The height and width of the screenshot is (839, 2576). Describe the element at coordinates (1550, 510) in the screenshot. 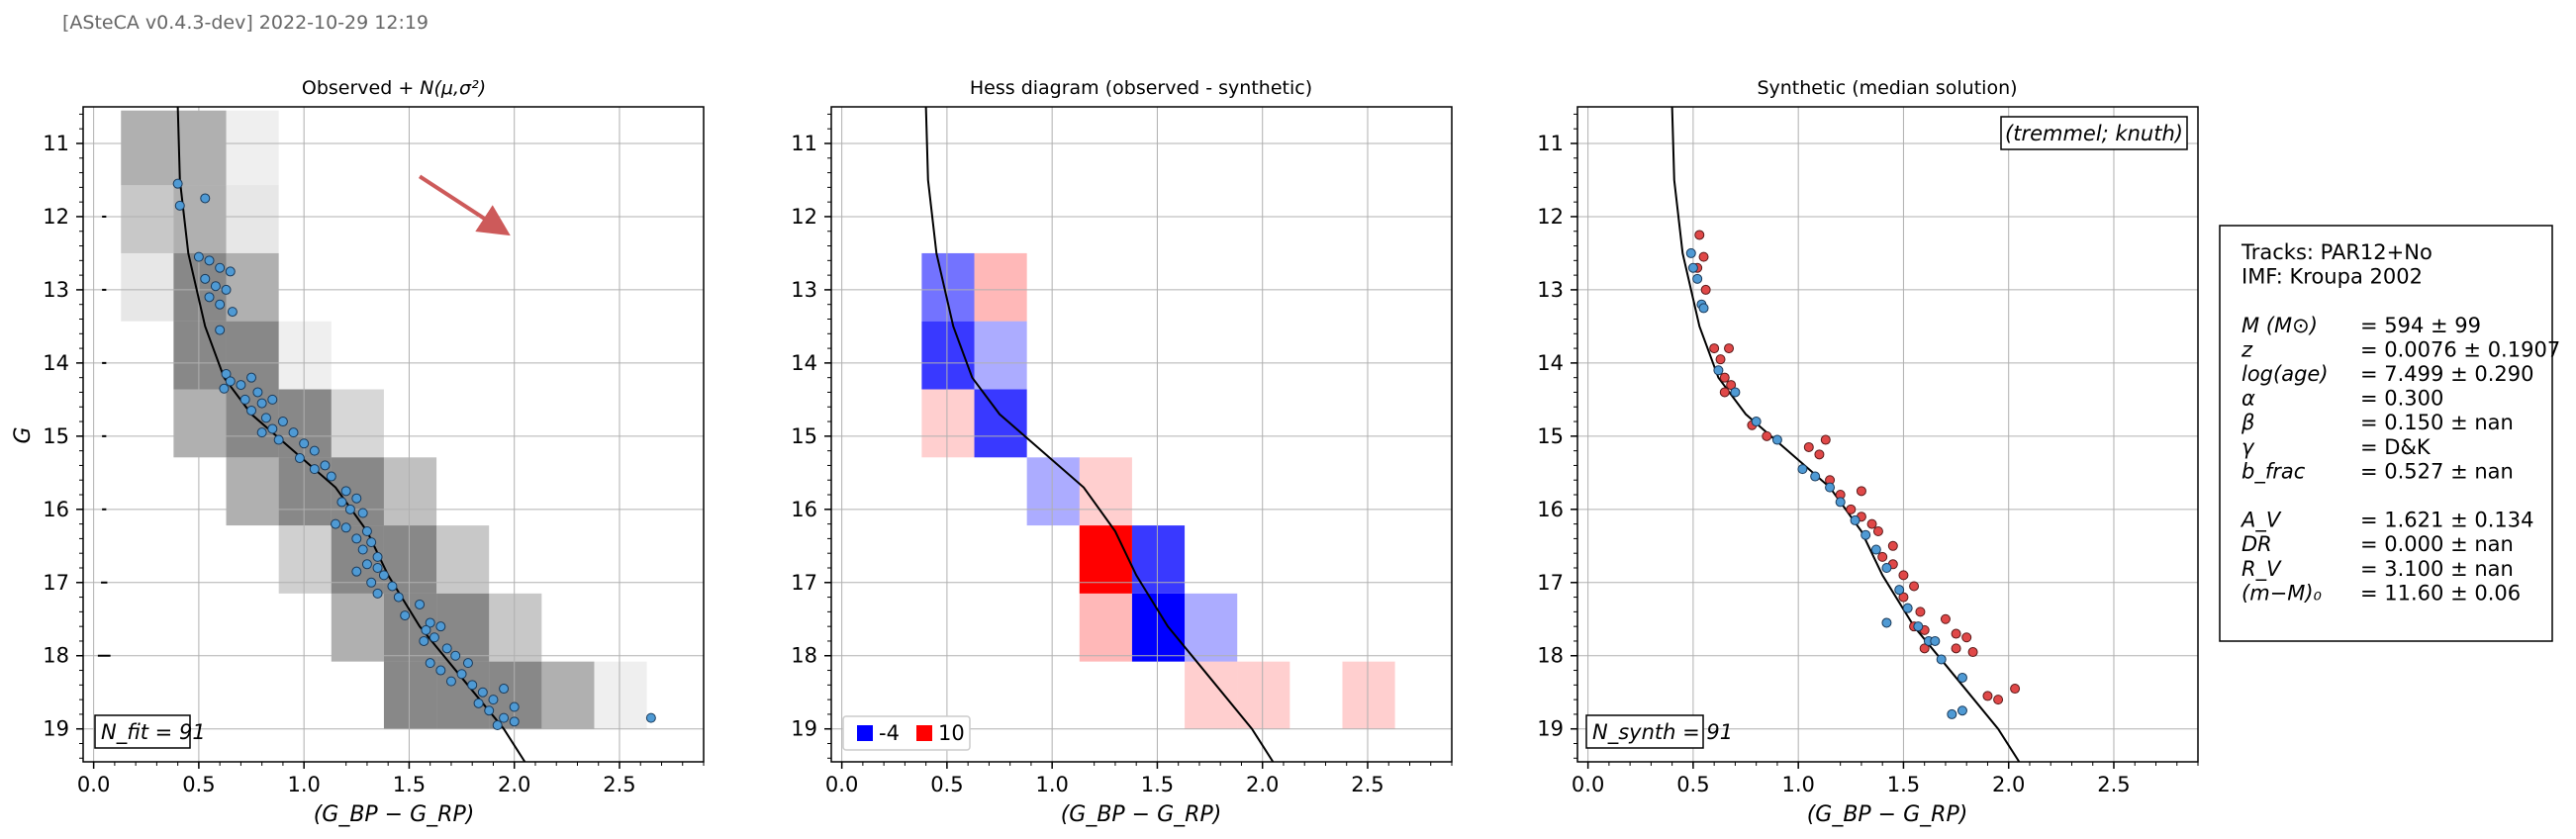

I see `y-tick-label: 16` at that location.